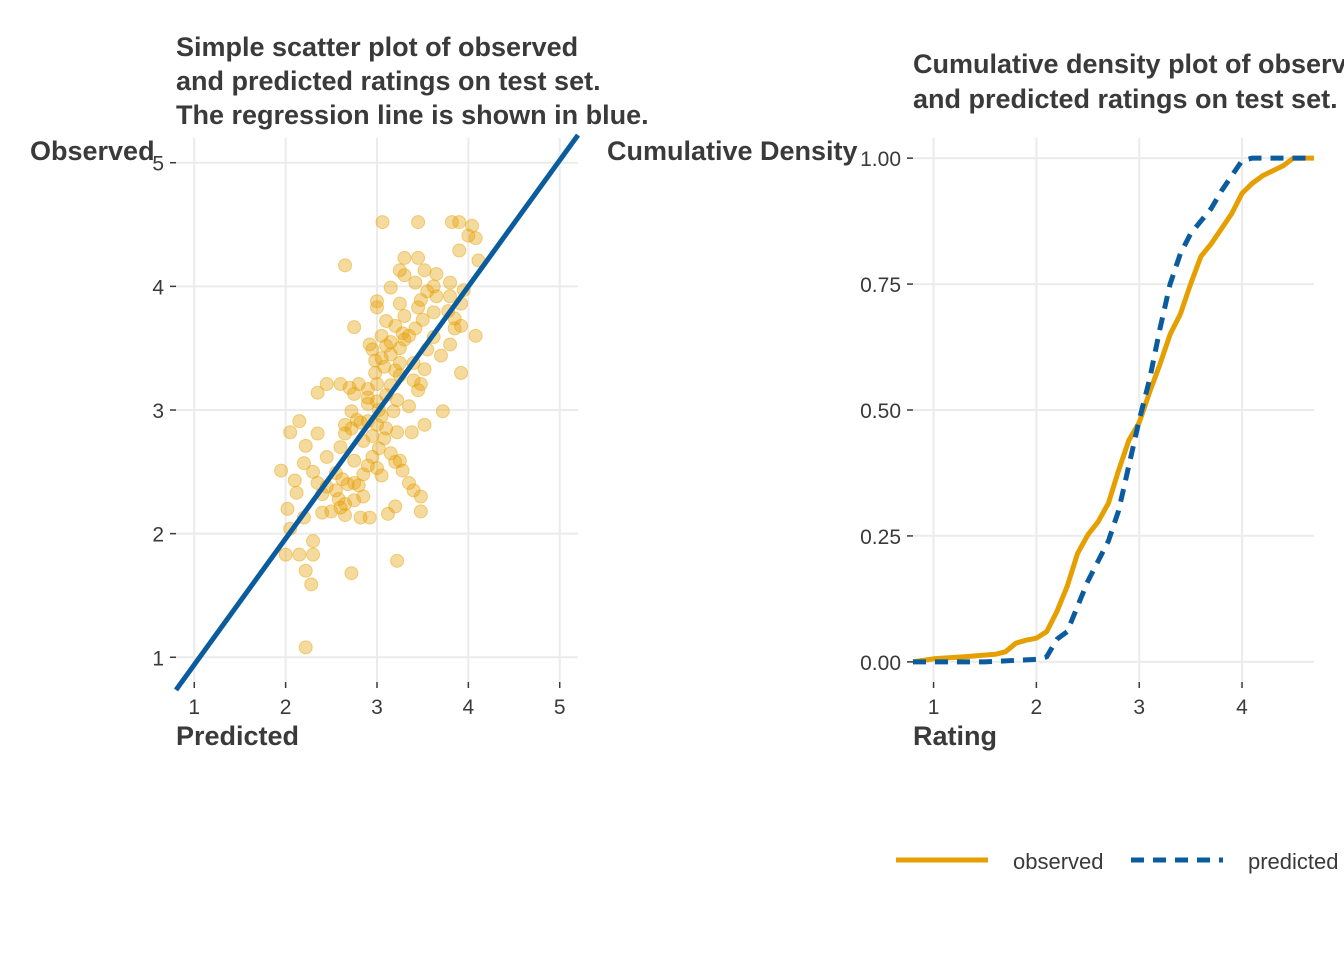 This screenshot has height=960, width=1344. I want to click on ecdf-x-tick-label: 2, so click(1037, 707).